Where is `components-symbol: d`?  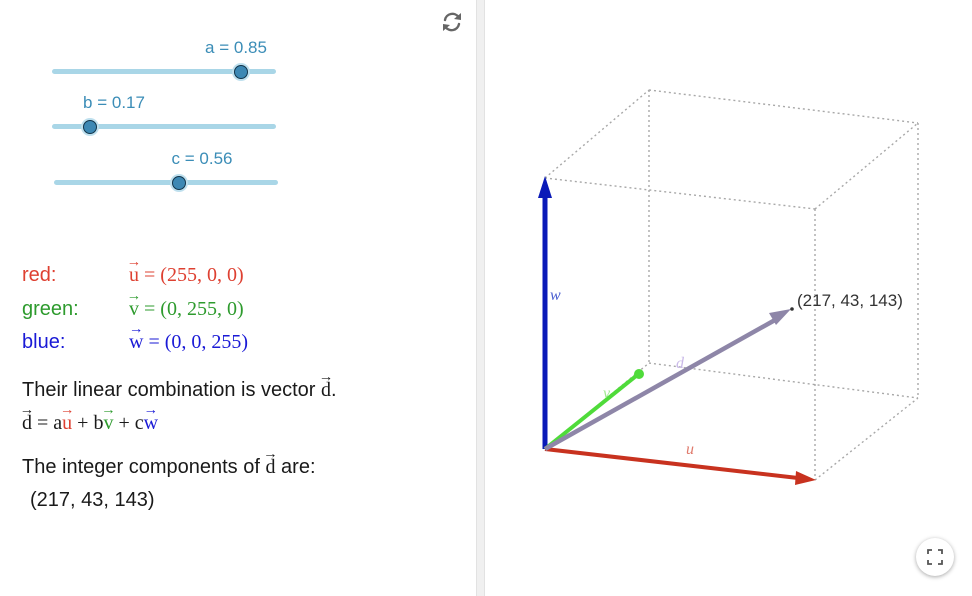 components-symbol: d is located at coordinates (270, 467).